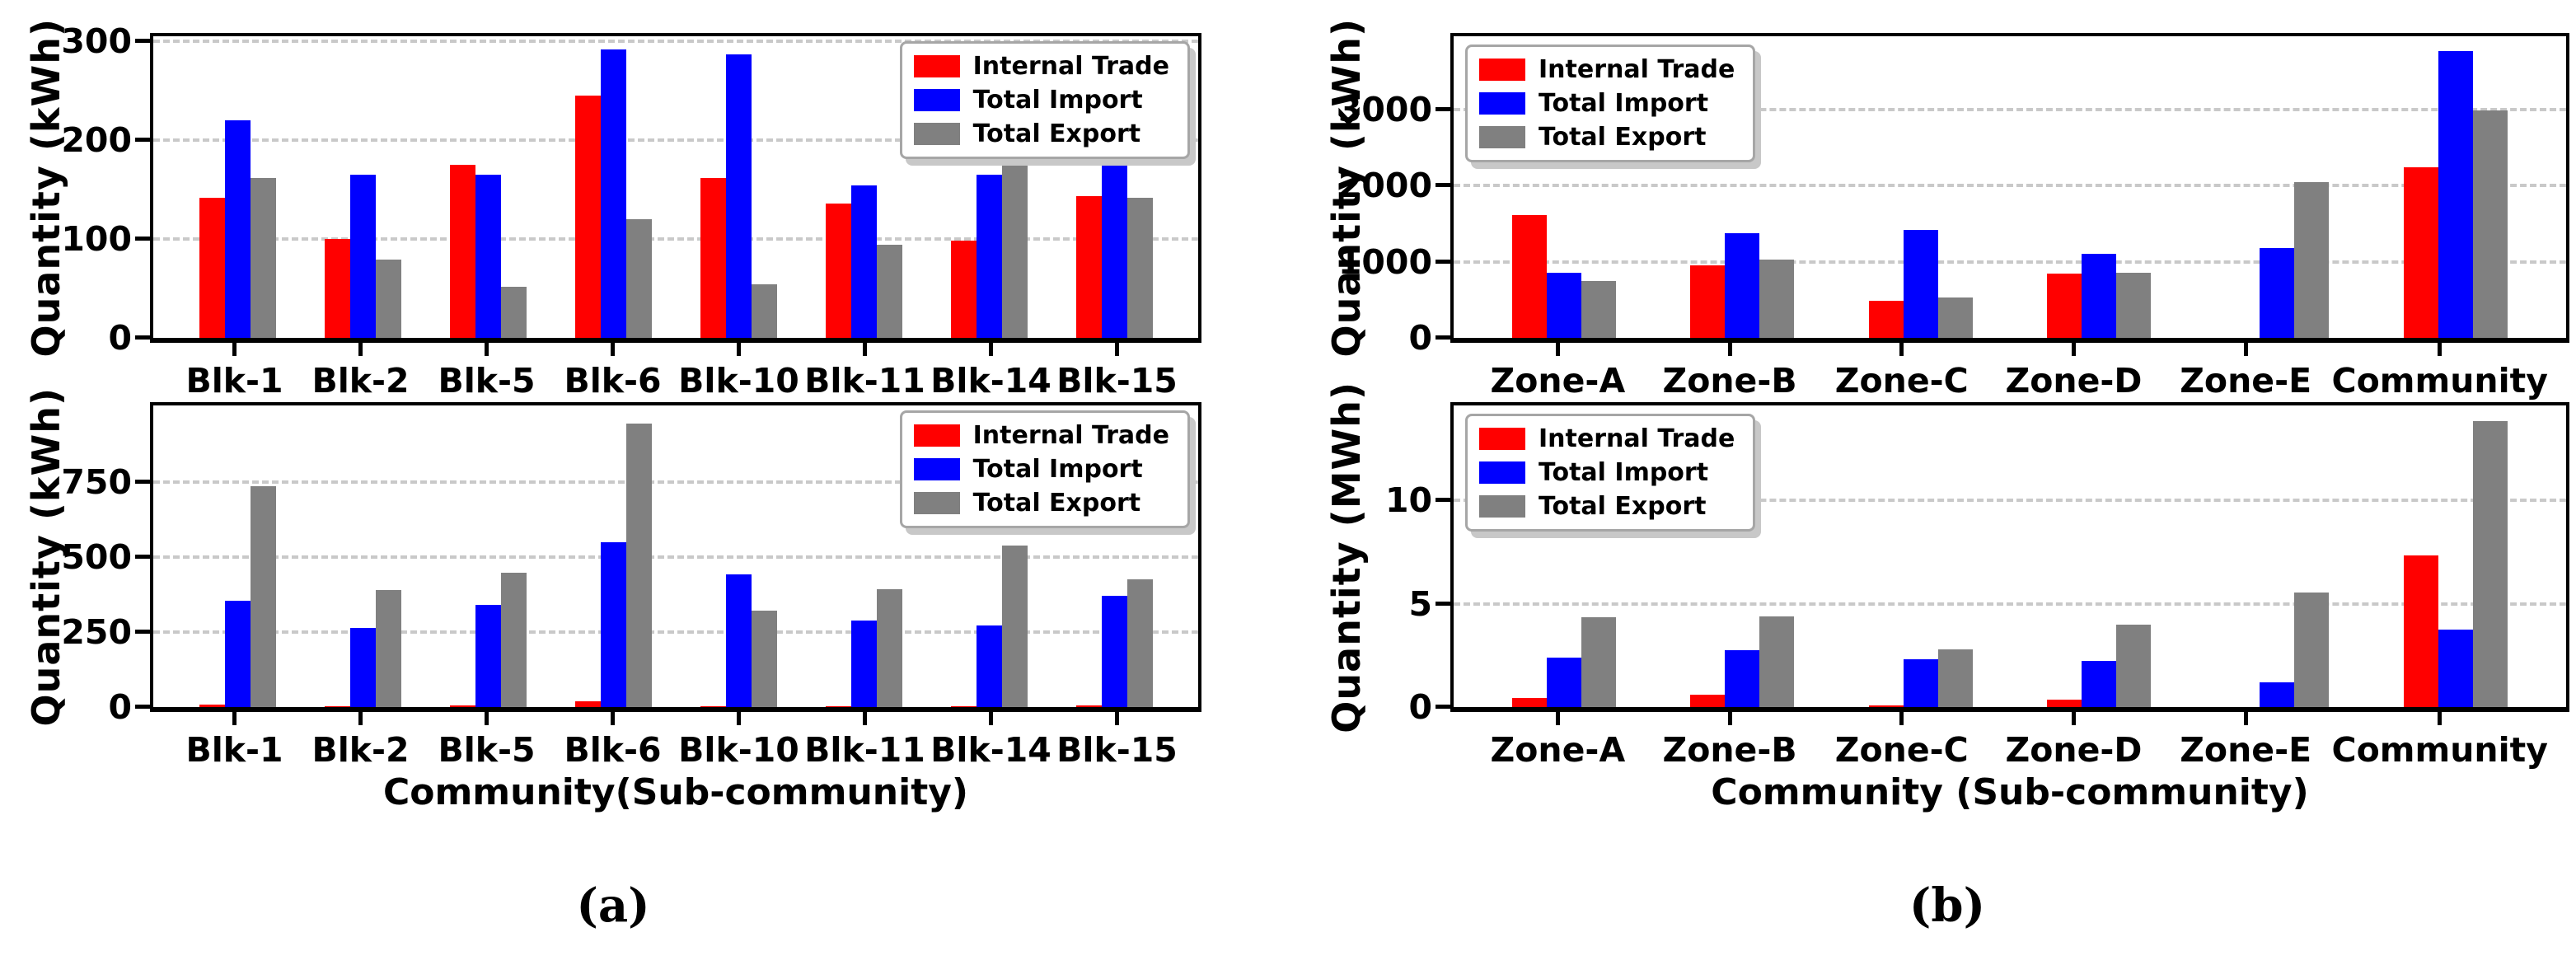 The width and height of the screenshot is (2576, 965). Describe the element at coordinates (105, 564) in the screenshot. I see `y-axis-ticks: 0 250 500 750` at that location.